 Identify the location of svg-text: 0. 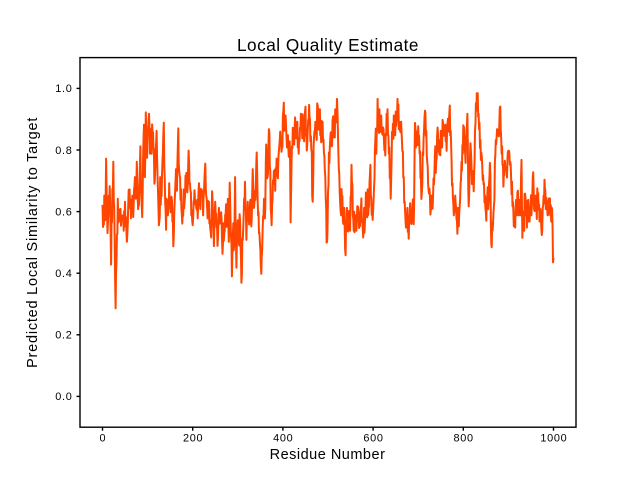
(103, 439).